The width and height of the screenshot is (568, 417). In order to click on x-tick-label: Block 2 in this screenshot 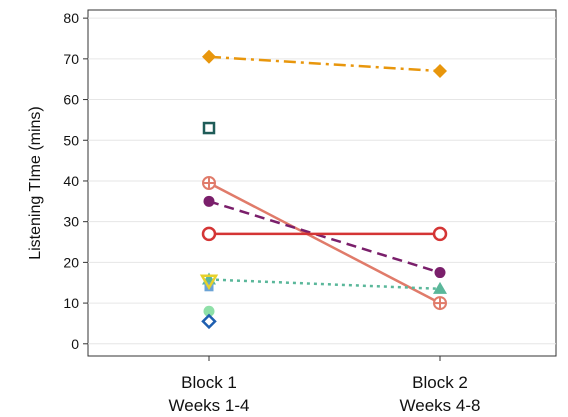, I will do `click(440, 382)`.